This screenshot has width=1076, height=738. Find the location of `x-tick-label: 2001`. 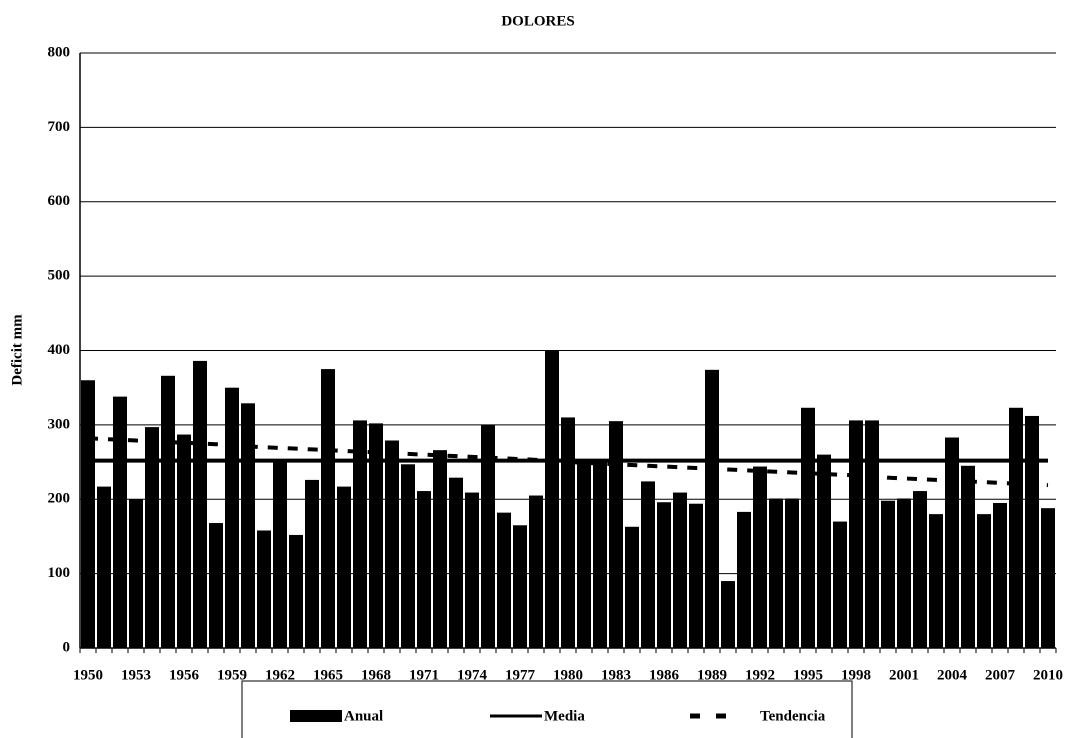

x-tick-label: 2001 is located at coordinates (904, 675).